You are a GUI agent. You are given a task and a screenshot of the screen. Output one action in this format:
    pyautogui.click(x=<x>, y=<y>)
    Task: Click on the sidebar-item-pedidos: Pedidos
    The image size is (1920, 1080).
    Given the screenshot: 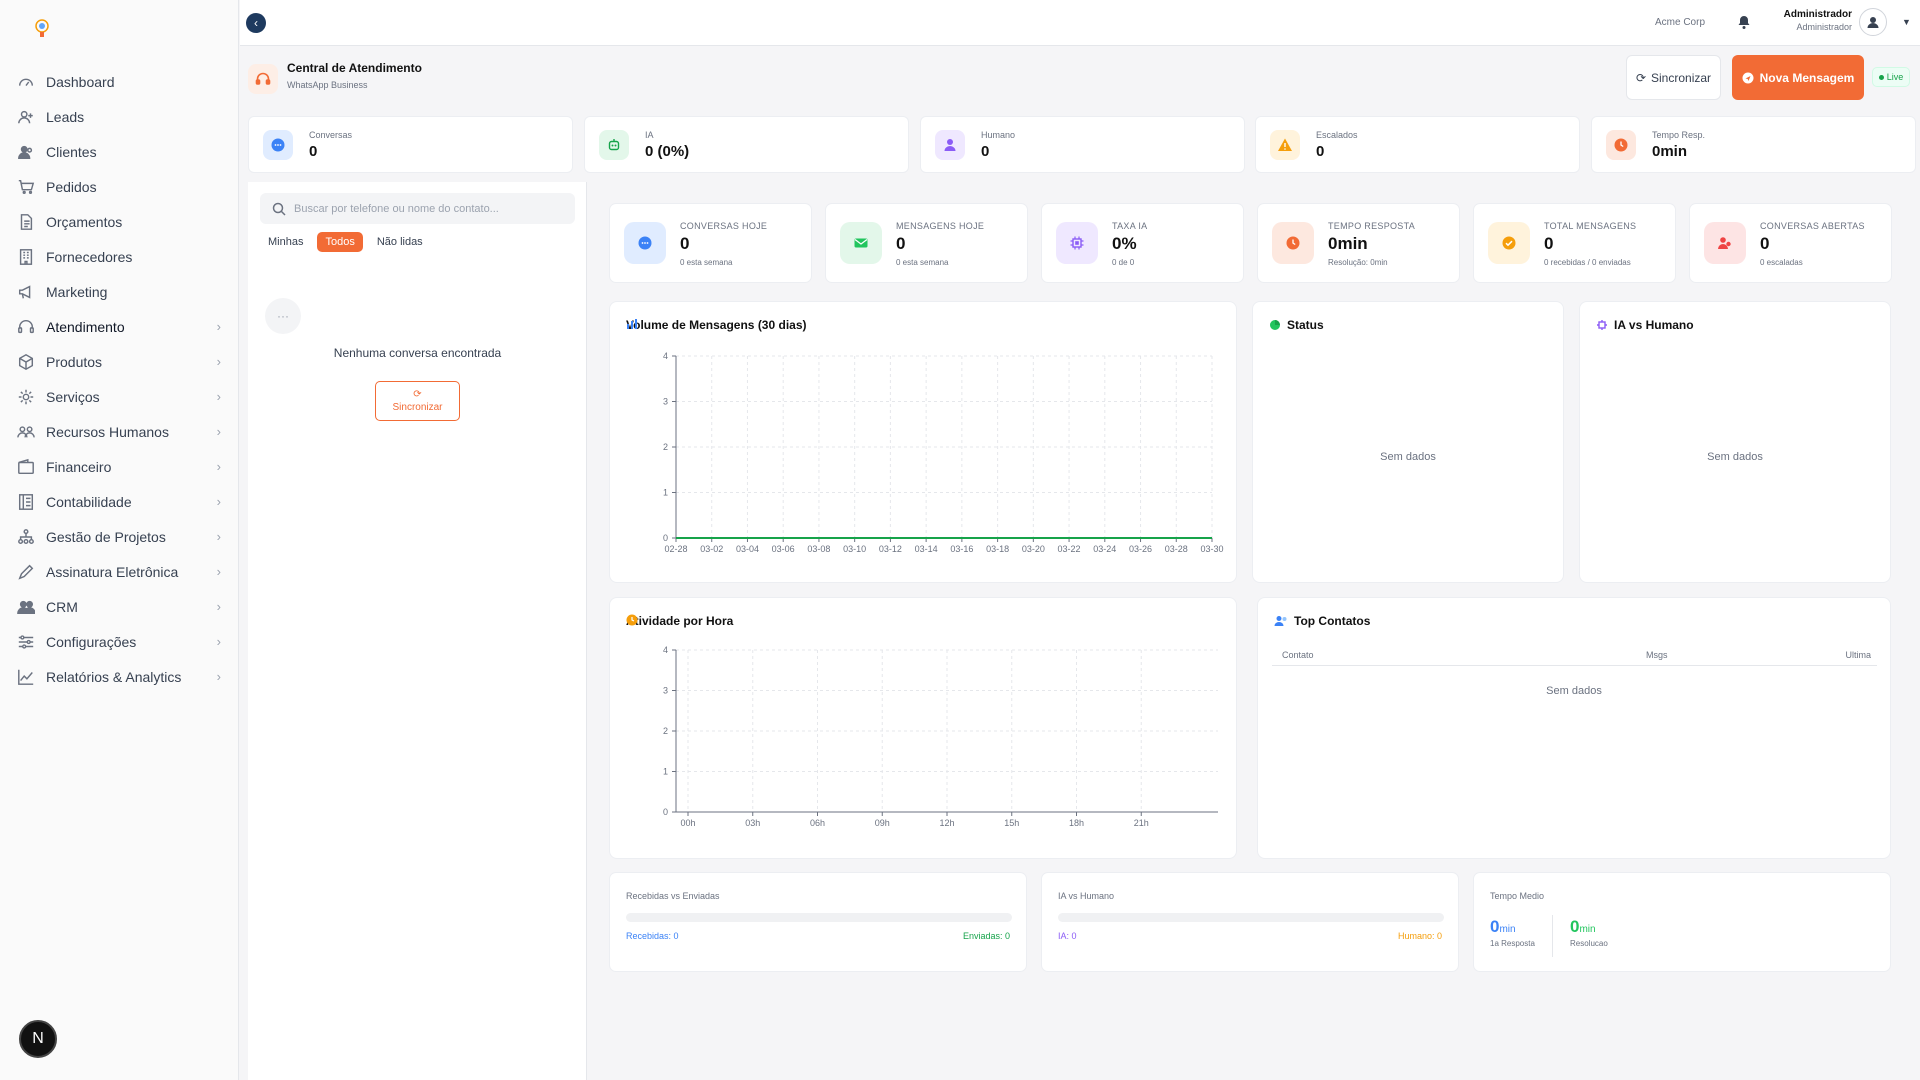 What is the action you would take?
    pyautogui.click(x=119, y=186)
    